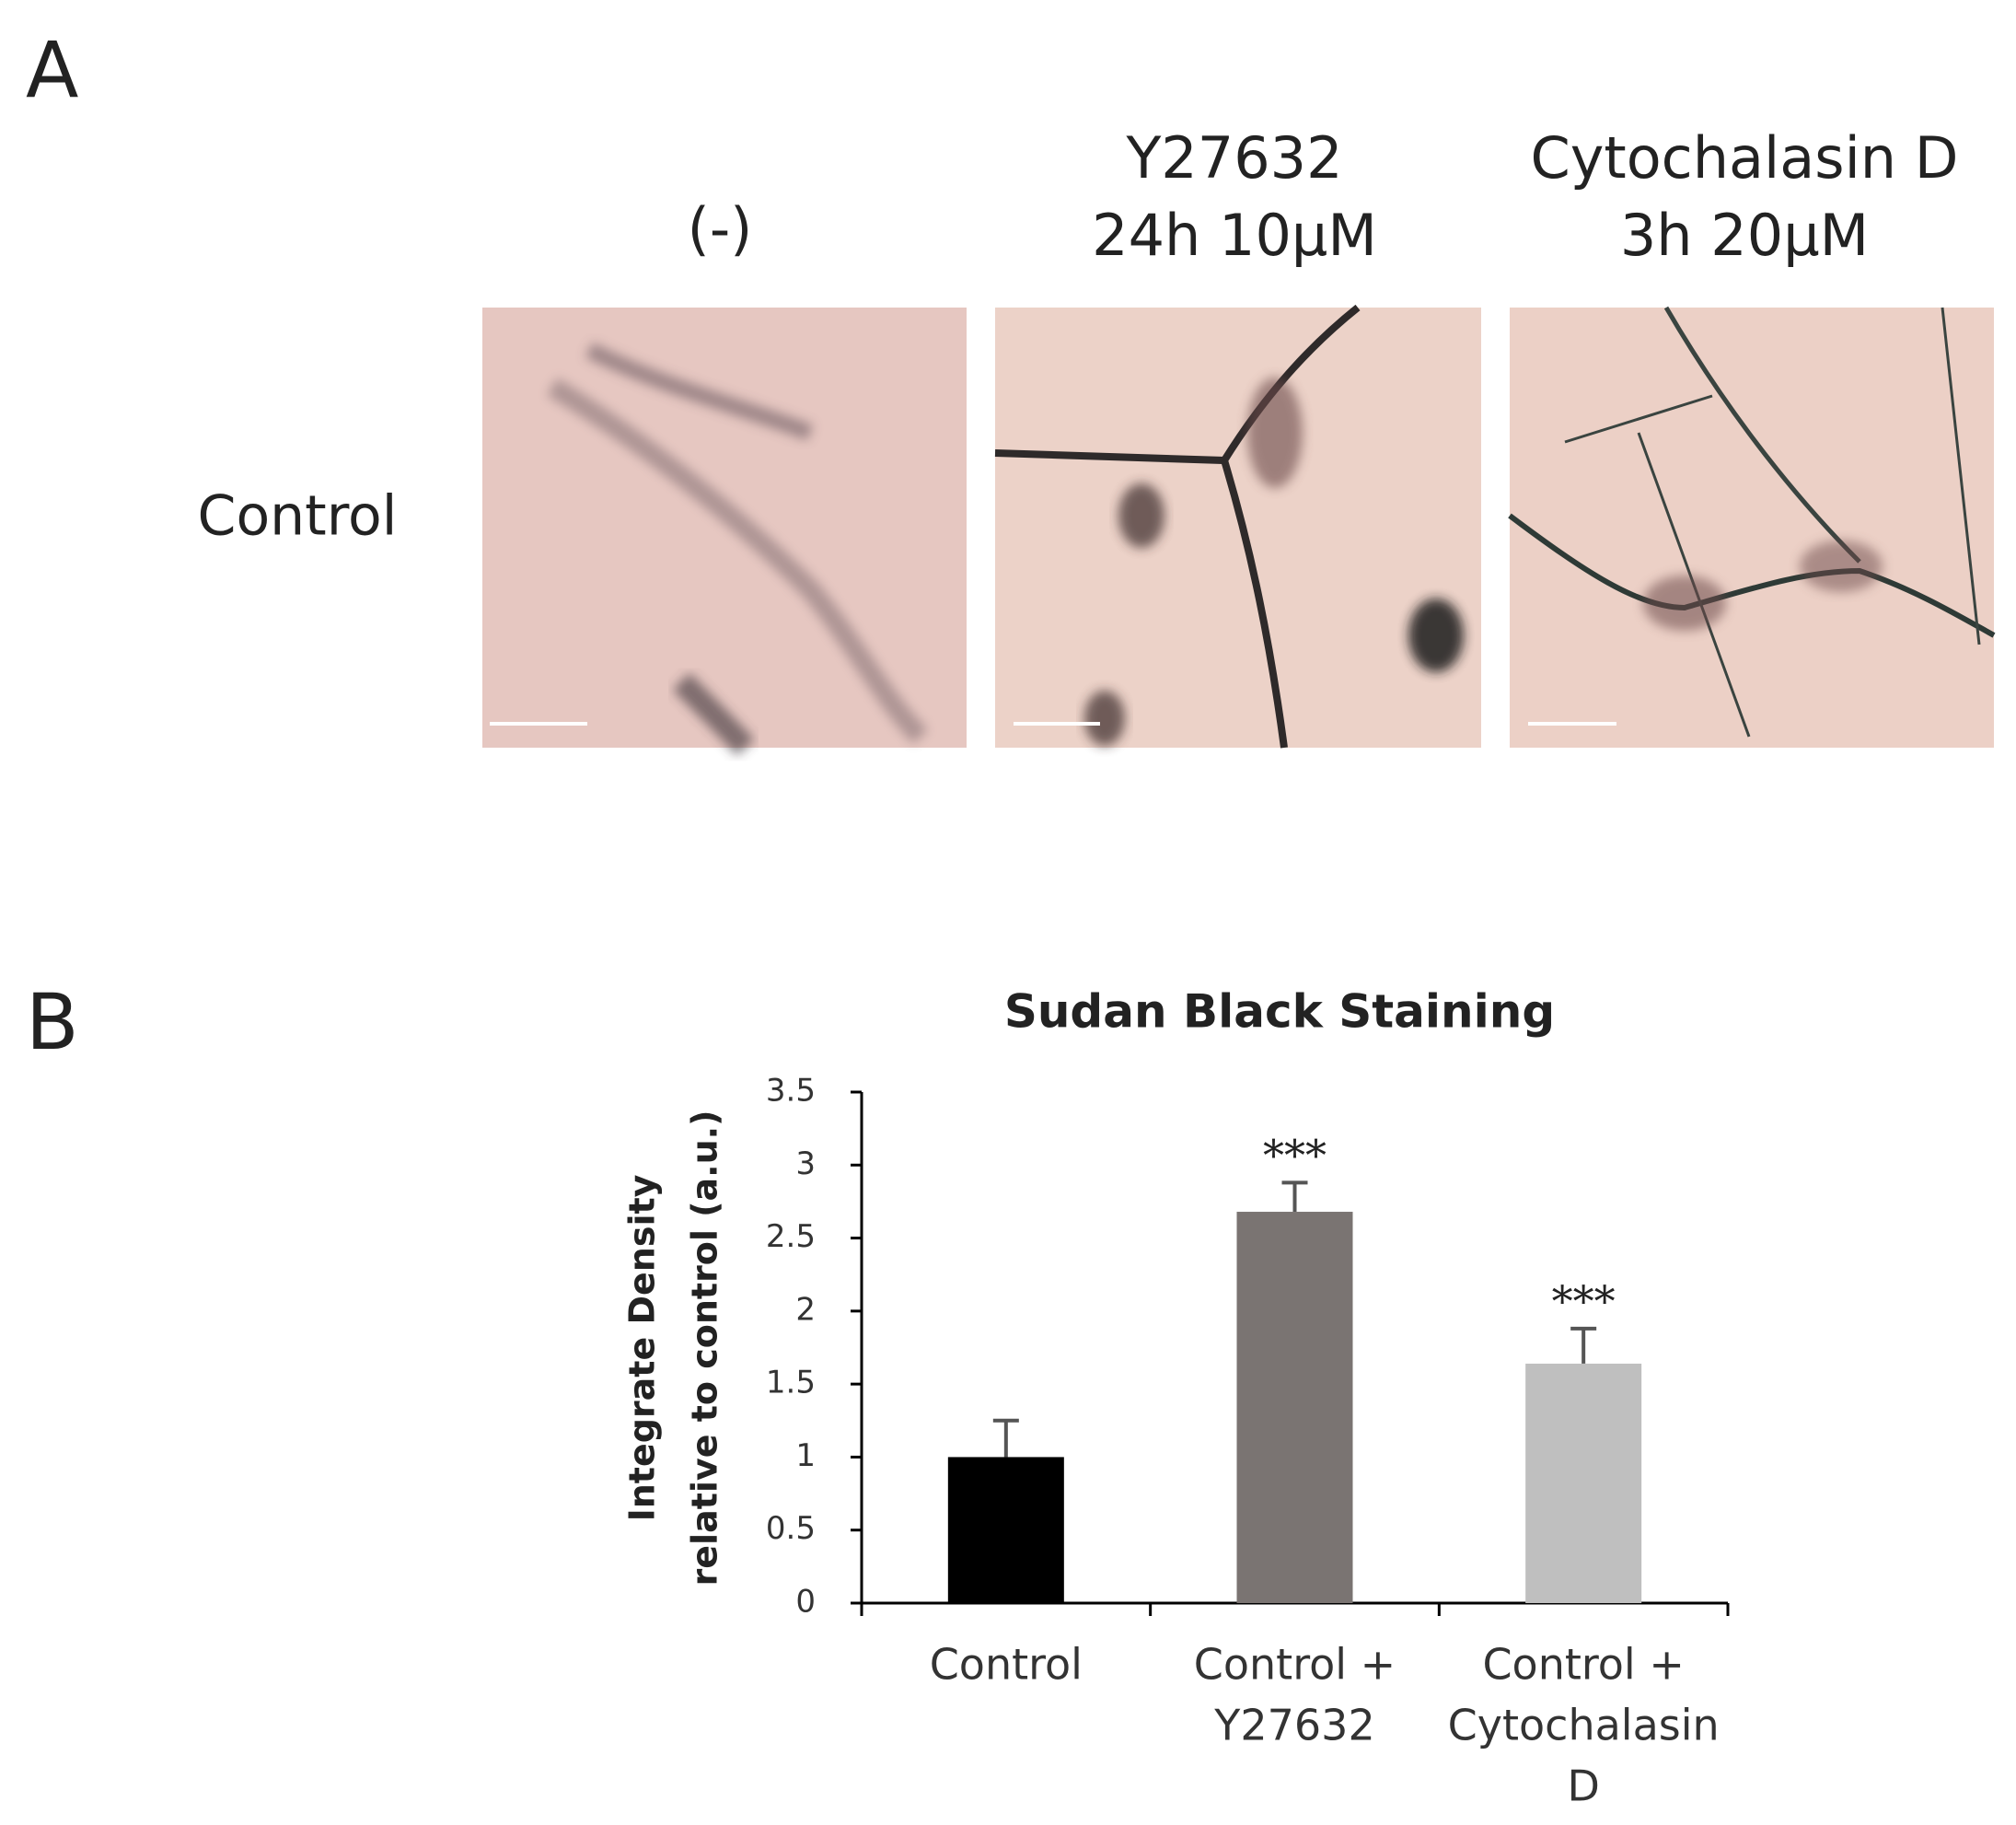 The height and width of the screenshot is (1825, 2016). I want to click on y-tick-label: 2.5, so click(791, 1236).